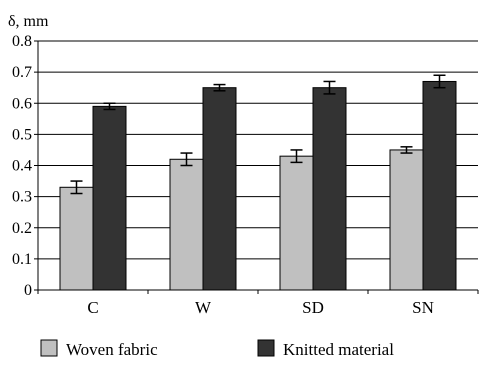 The height and width of the screenshot is (369, 481). I want to click on x-tick-label: C, so click(92, 307).